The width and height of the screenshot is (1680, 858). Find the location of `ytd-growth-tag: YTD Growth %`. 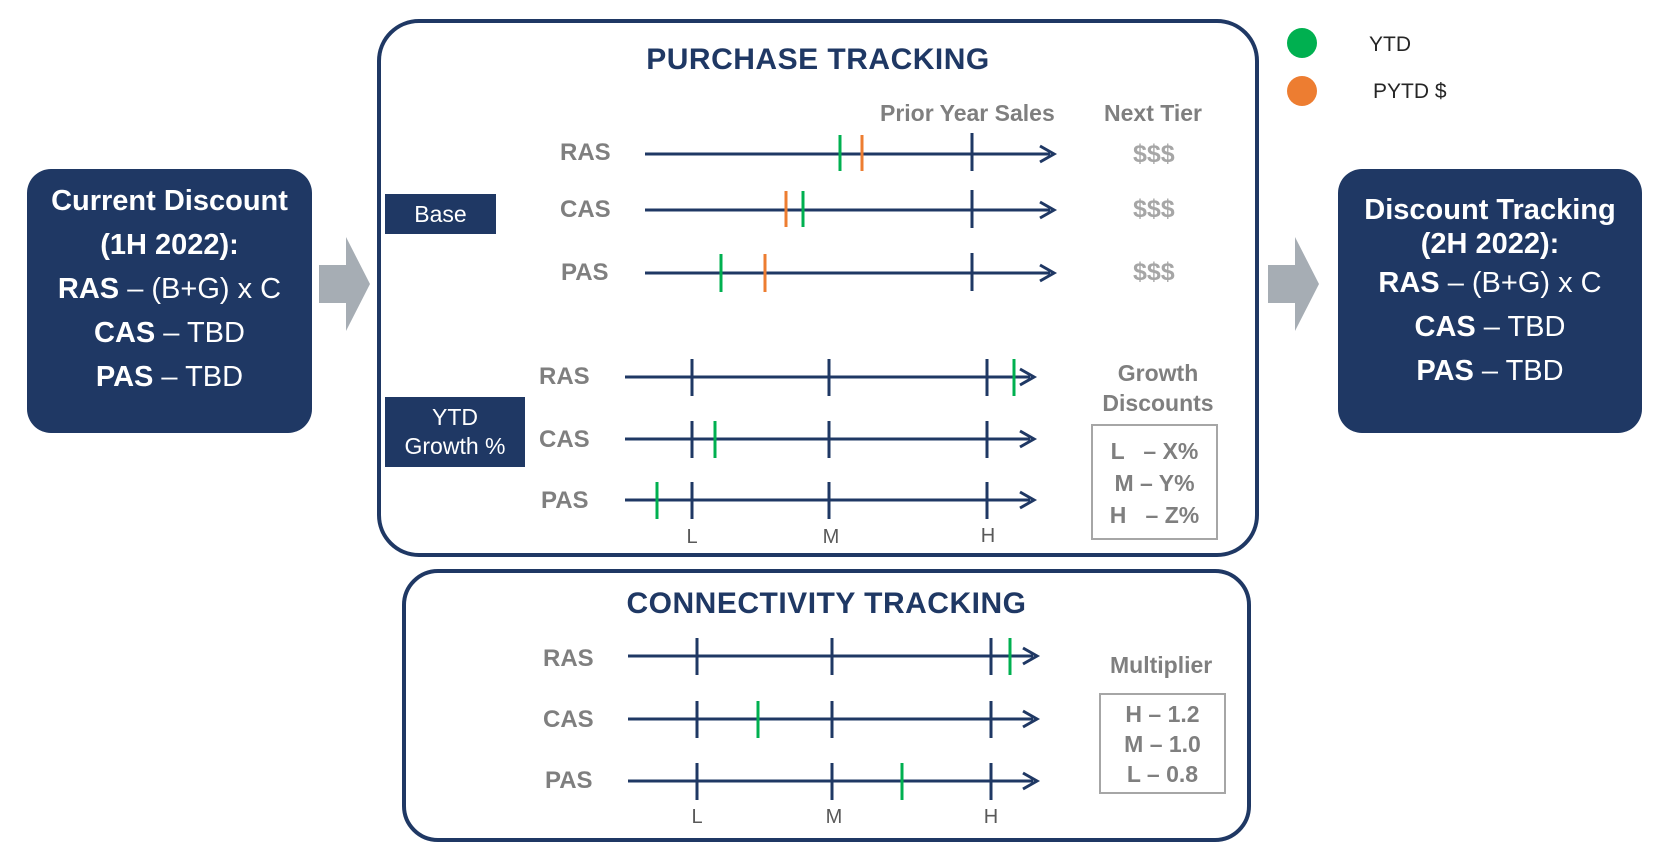

ytd-growth-tag: YTD Growth % is located at coordinates (455, 432).